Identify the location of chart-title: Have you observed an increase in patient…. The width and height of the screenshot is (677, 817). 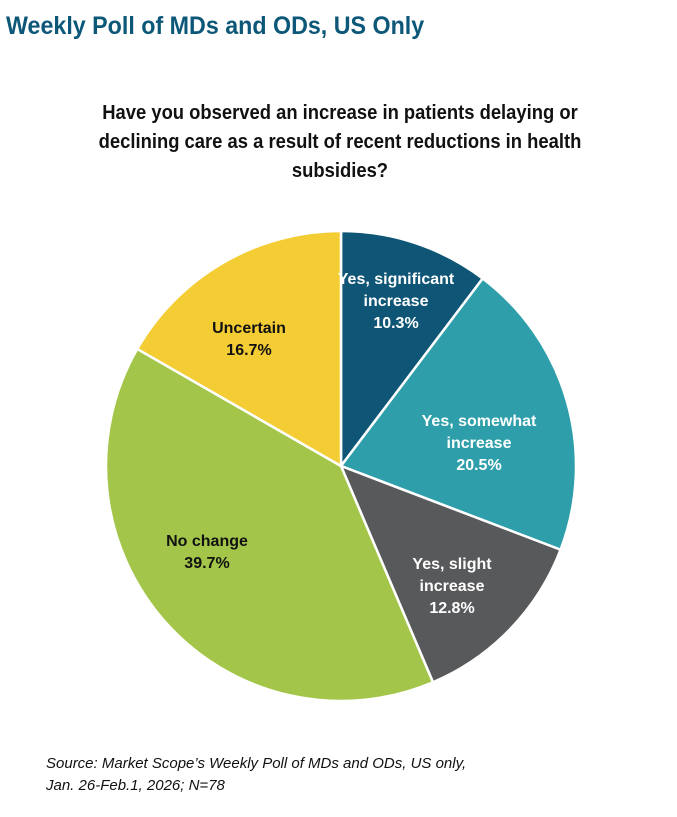
(340, 142).